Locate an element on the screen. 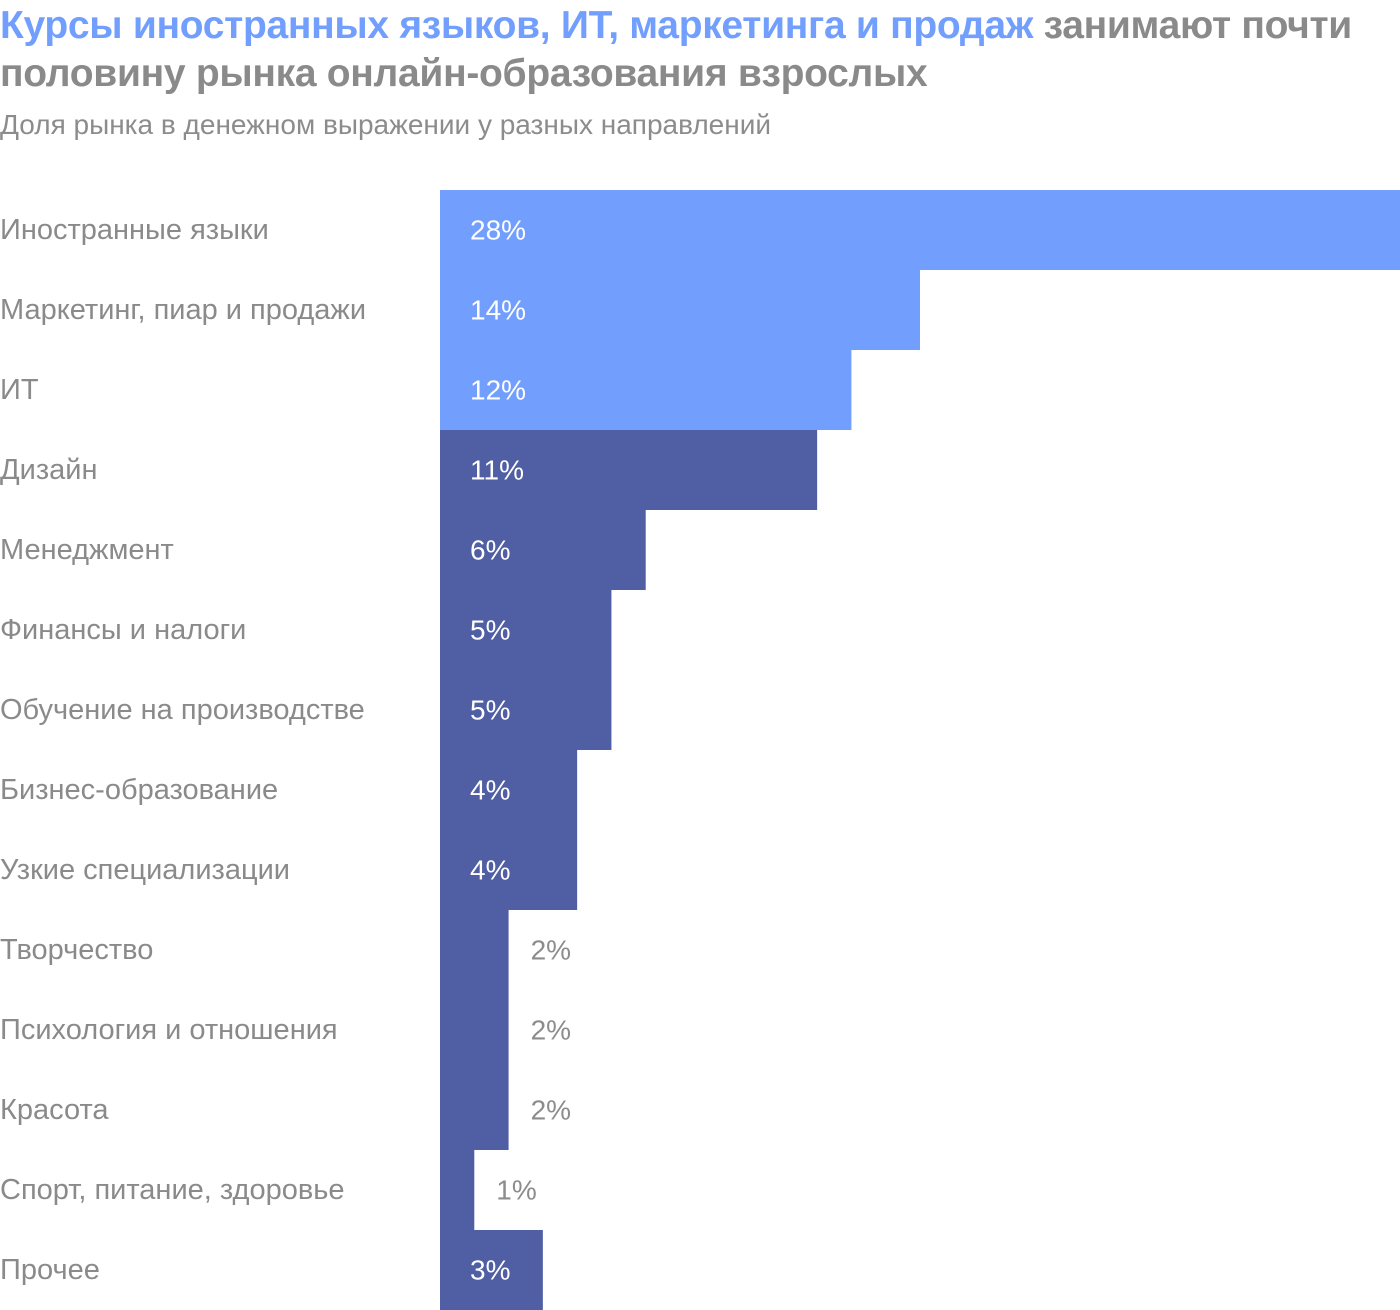  category-label-11: Красота is located at coordinates (54, 1110).